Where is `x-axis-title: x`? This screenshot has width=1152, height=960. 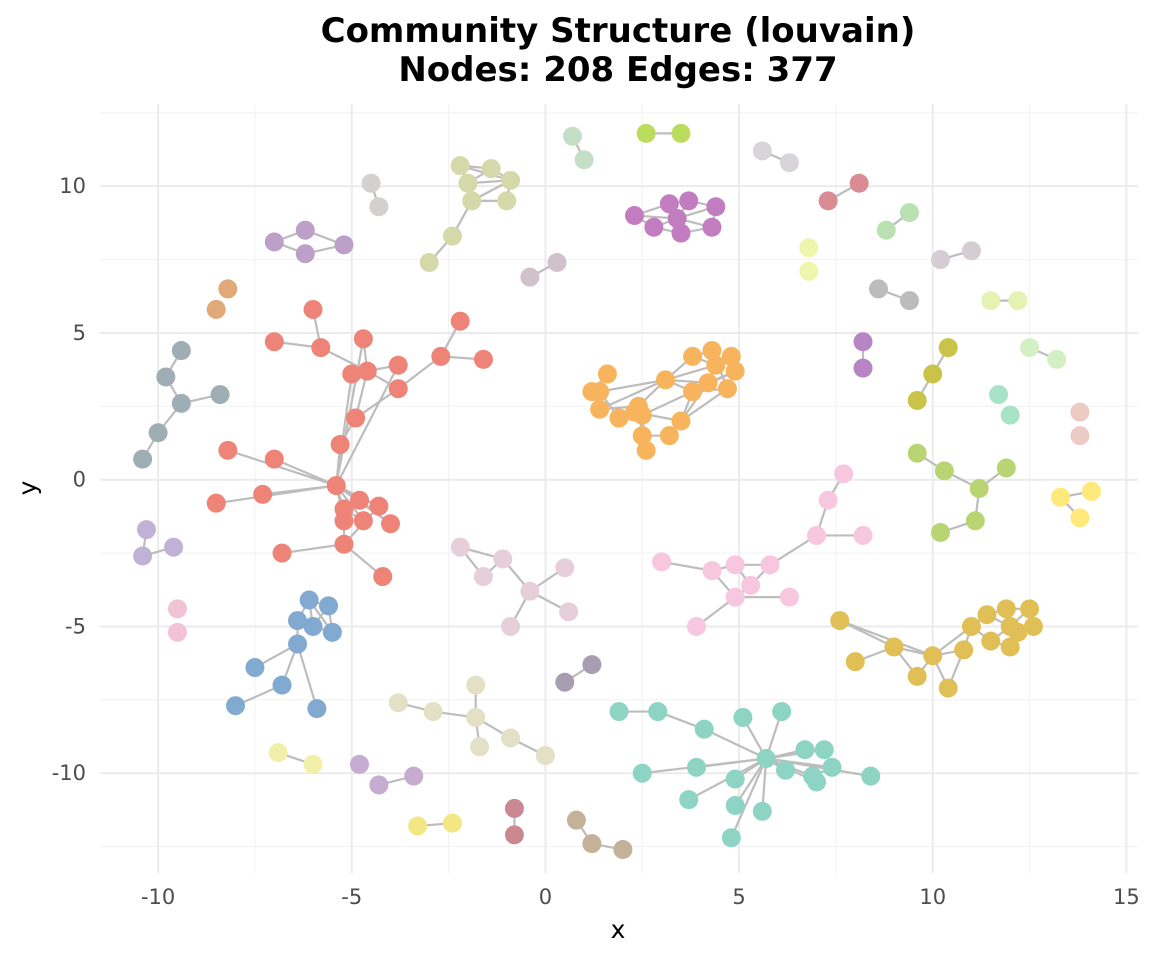
x-axis-title: x is located at coordinates (618, 929).